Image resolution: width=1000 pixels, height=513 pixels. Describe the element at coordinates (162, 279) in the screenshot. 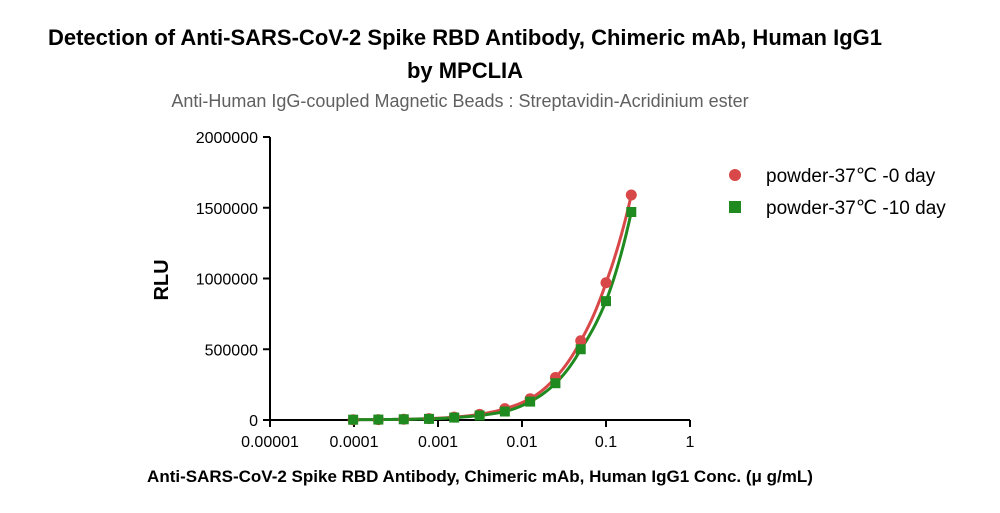

I see `y-axis-label: RLU` at that location.